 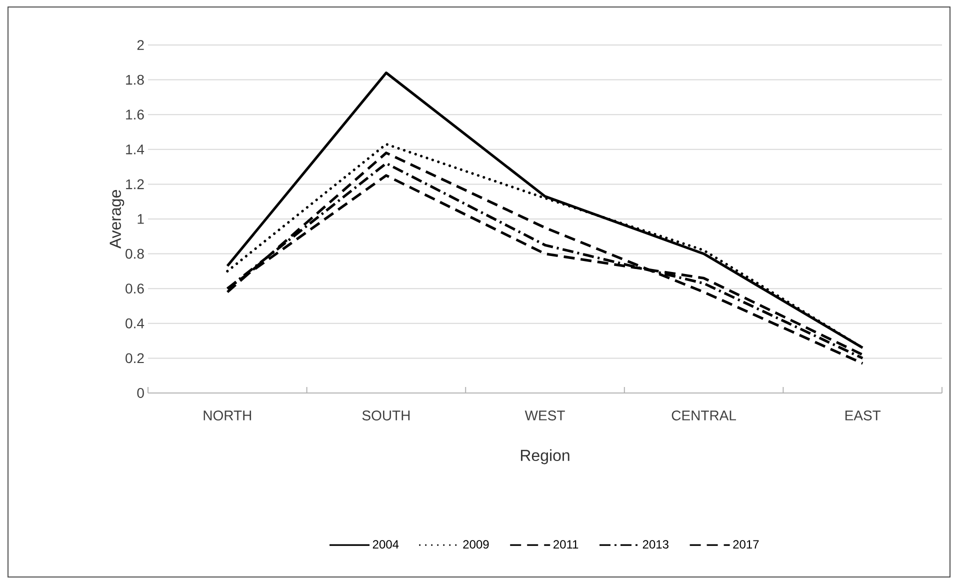 What do you see at coordinates (135, 253) in the screenshot?
I see `y-tick-label: 0.8` at bounding box center [135, 253].